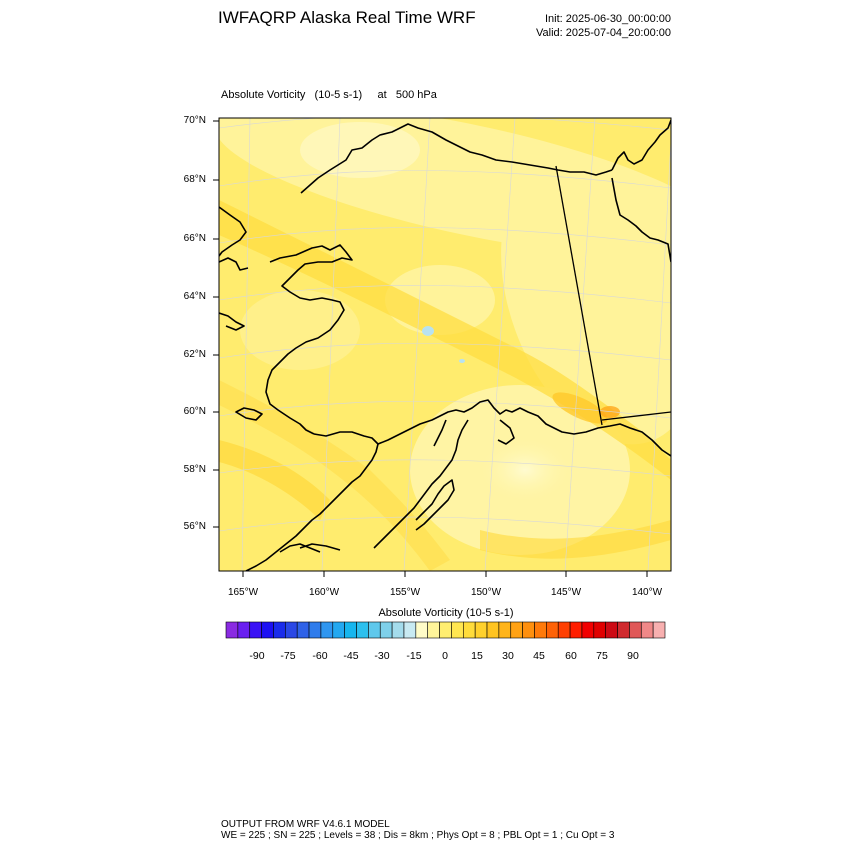  Describe the element at coordinates (194, 354) in the screenshot. I see `lat-label-62: 62°N` at that location.